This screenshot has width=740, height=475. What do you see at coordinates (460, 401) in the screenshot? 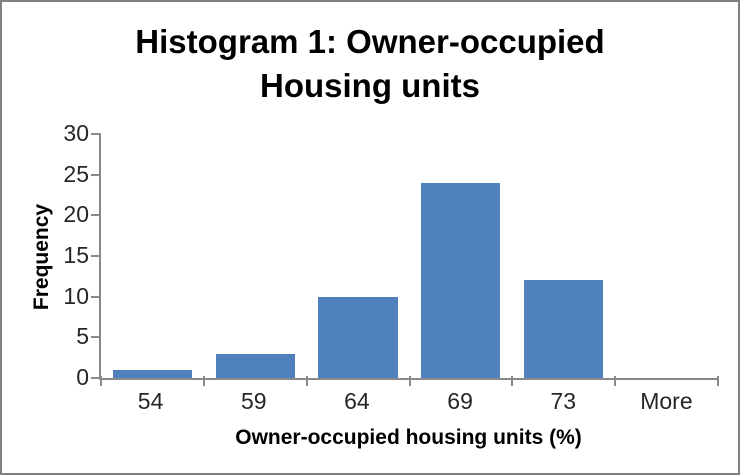
I see `x-category-label: 69` at bounding box center [460, 401].